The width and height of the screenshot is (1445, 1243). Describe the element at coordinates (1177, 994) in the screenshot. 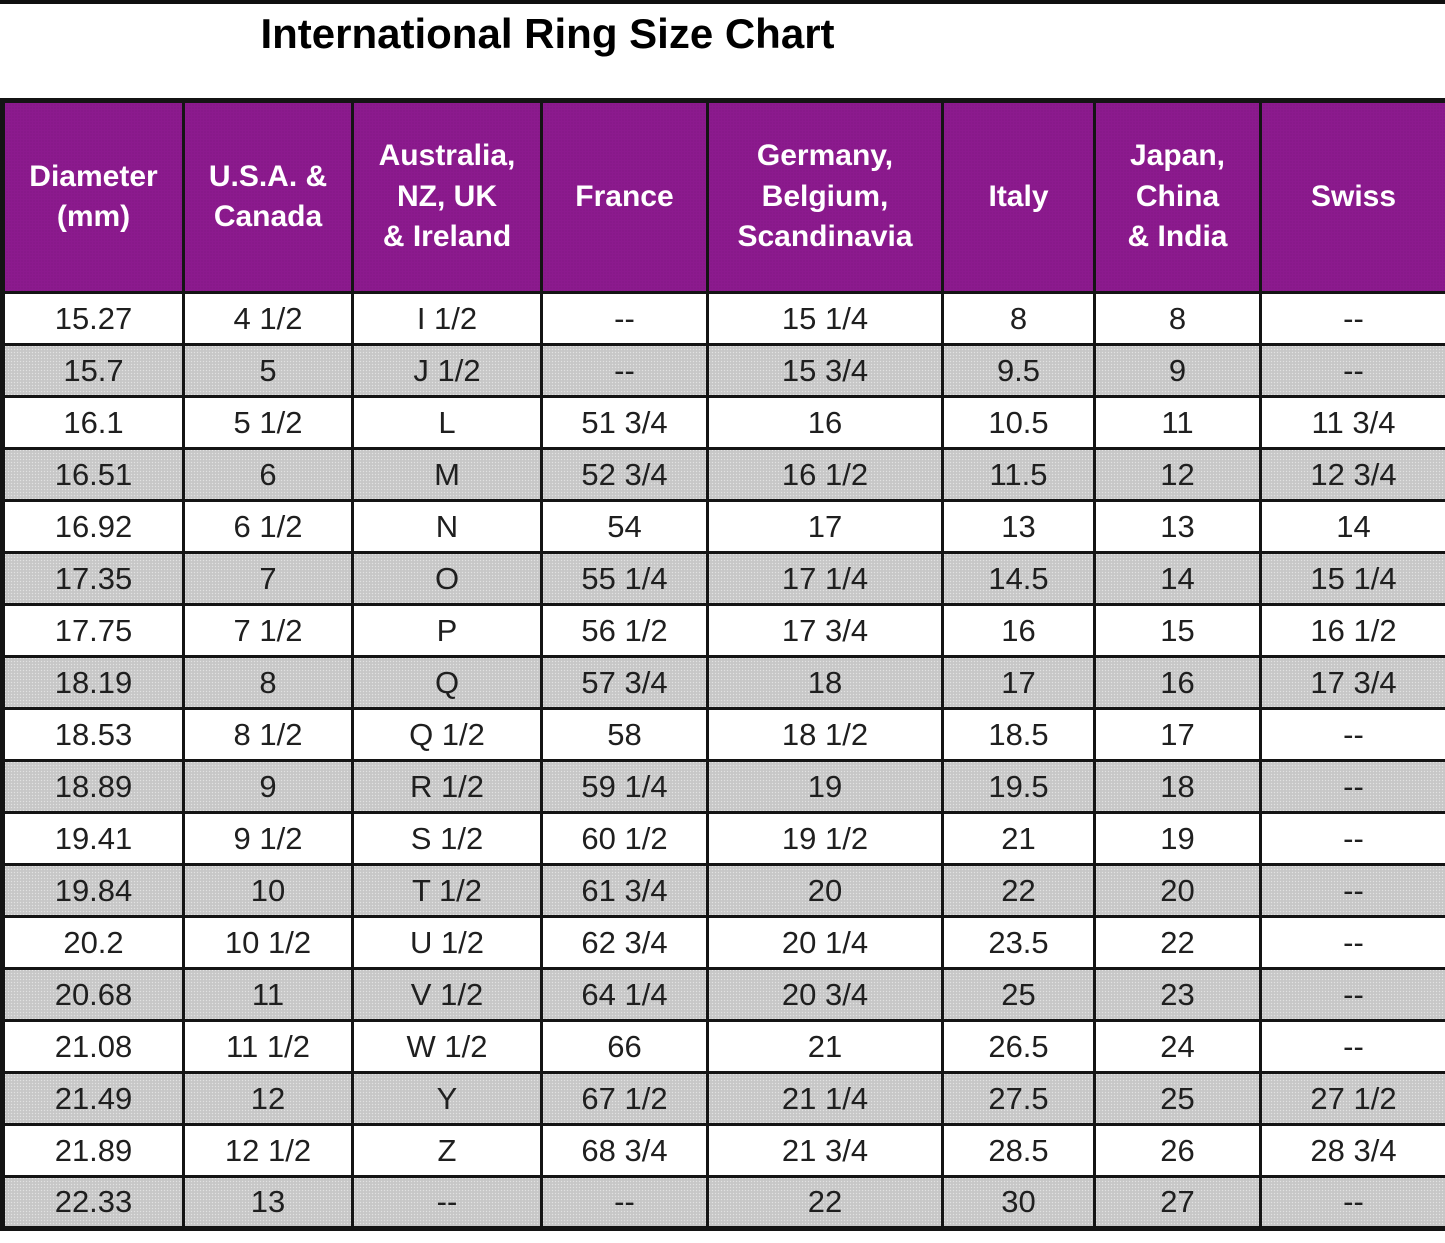

I see `cell-japan-china-india: 23` at that location.